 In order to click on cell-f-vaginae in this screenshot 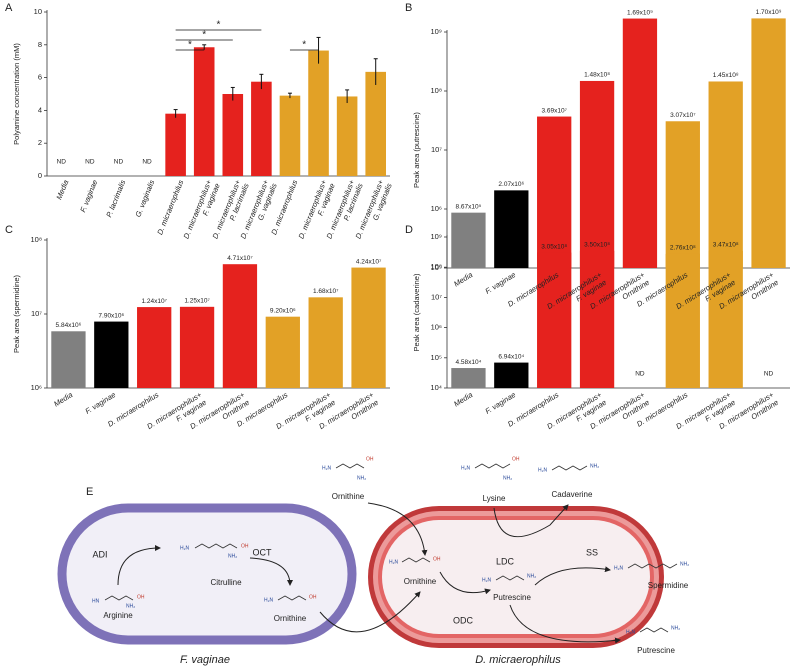, I will do `click(207, 574)`.